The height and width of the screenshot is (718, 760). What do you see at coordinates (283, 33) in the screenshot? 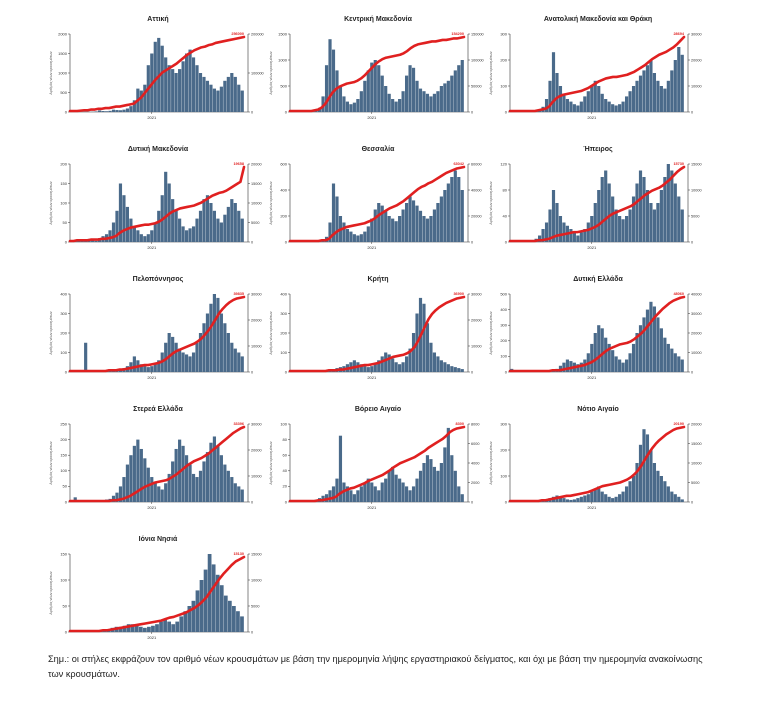
I see `y-tick-label: 1500` at bounding box center [283, 33].